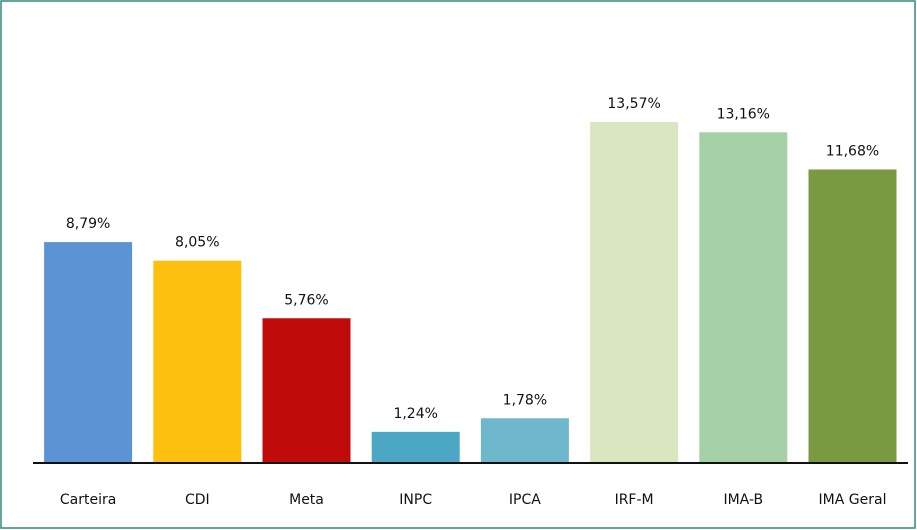  What do you see at coordinates (197, 500) in the screenshot?
I see `x-tick-label: CDI` at bounding box center [197, 500].